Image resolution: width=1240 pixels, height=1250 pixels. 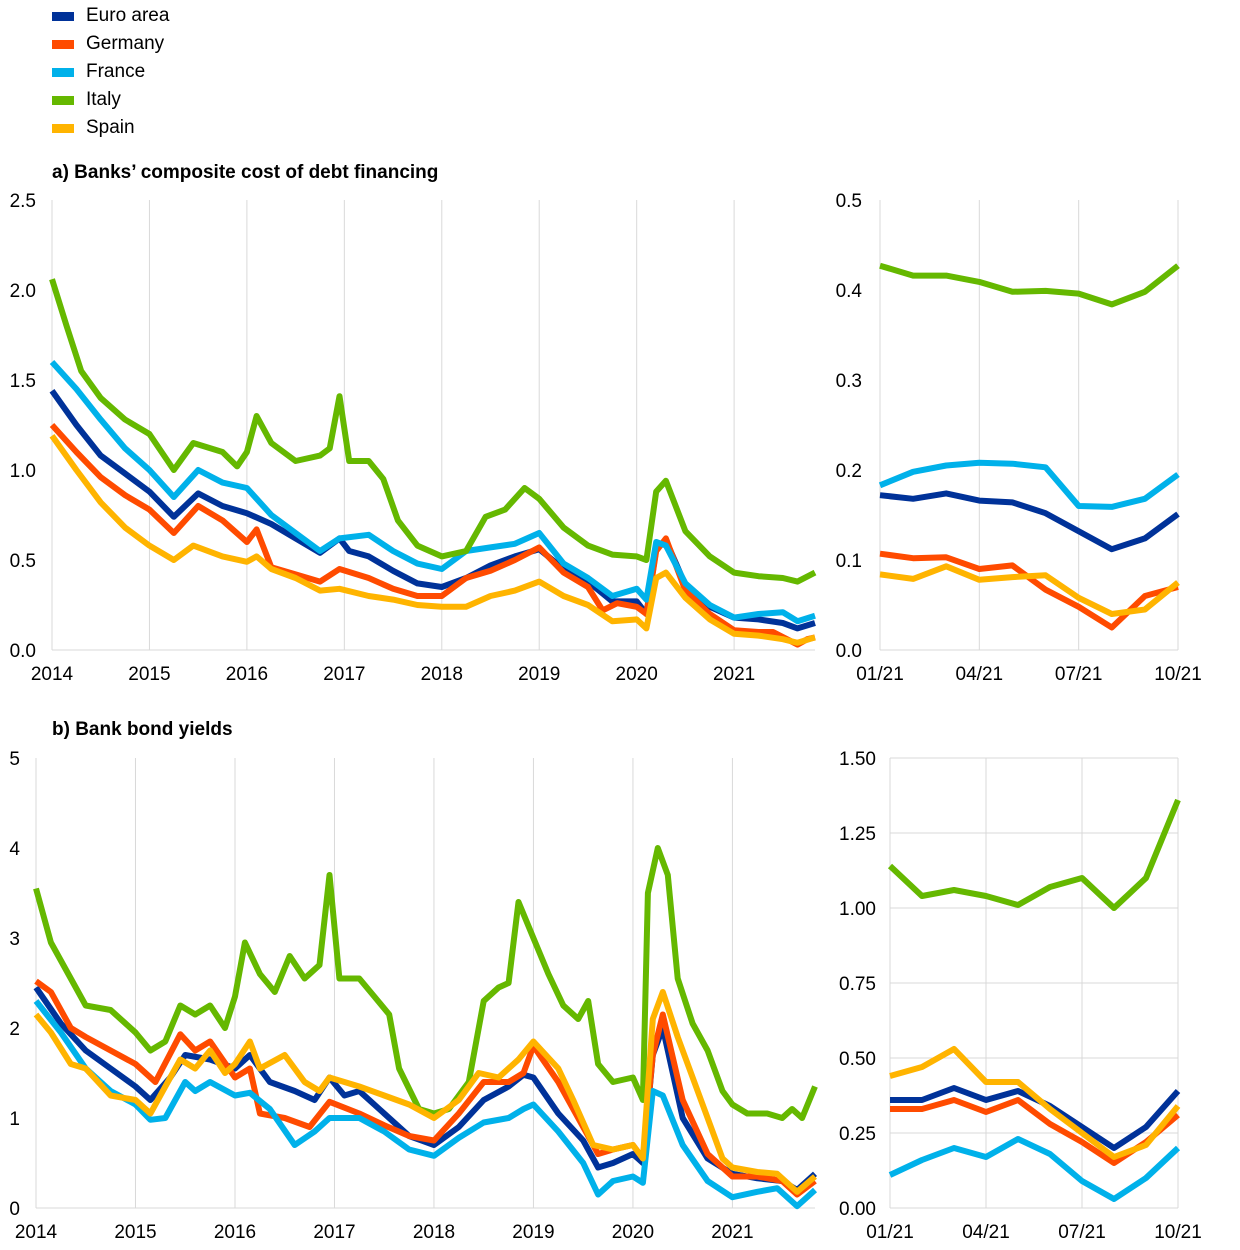 I want to click on y-tick-label: 0.1, so click(x=849, y=561).